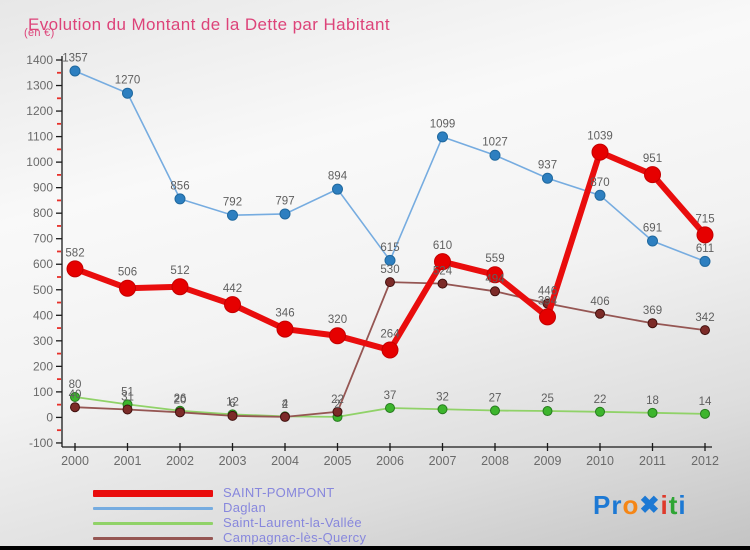  What do you see at coordinates (495, 291) in the screenshot?
I see `data-point-Campagnac-lès-Quercy-2008` at bounding box center [495, 291].